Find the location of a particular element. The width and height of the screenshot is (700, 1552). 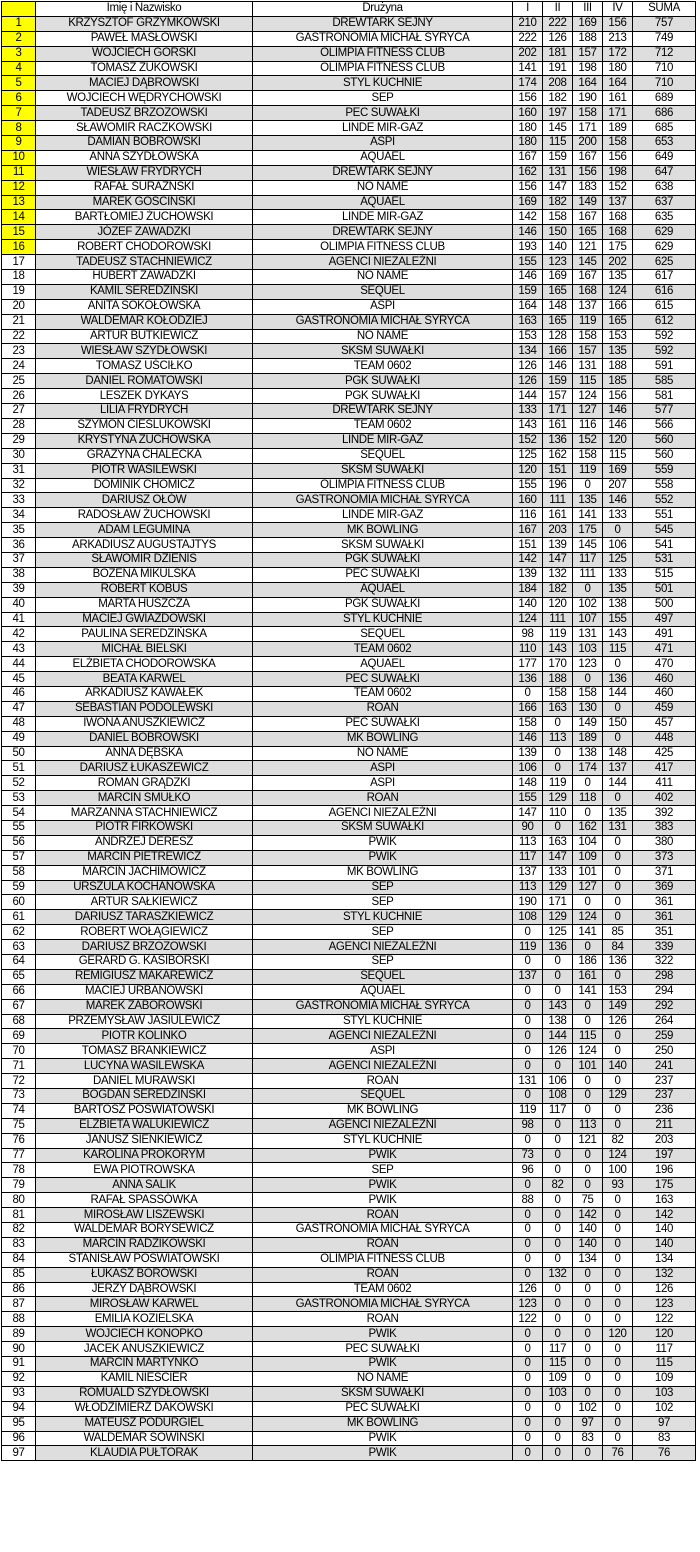

round-3-cell: 109 is located at coordinates (587, 857).